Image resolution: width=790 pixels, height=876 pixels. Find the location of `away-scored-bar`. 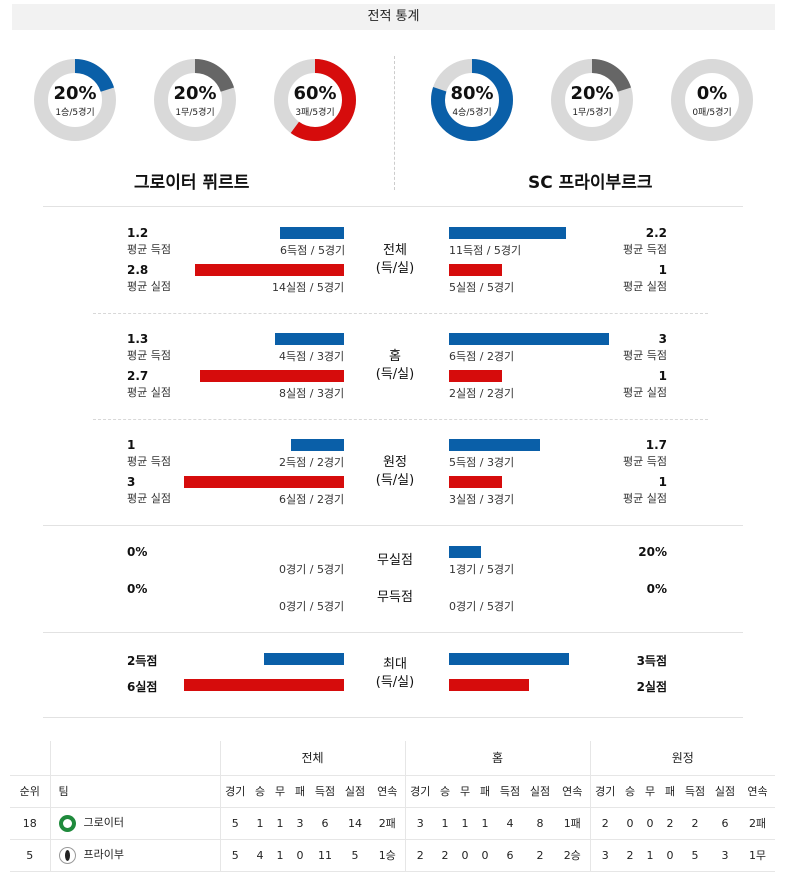

away-scored-bar is located at coordinates (529, 339).